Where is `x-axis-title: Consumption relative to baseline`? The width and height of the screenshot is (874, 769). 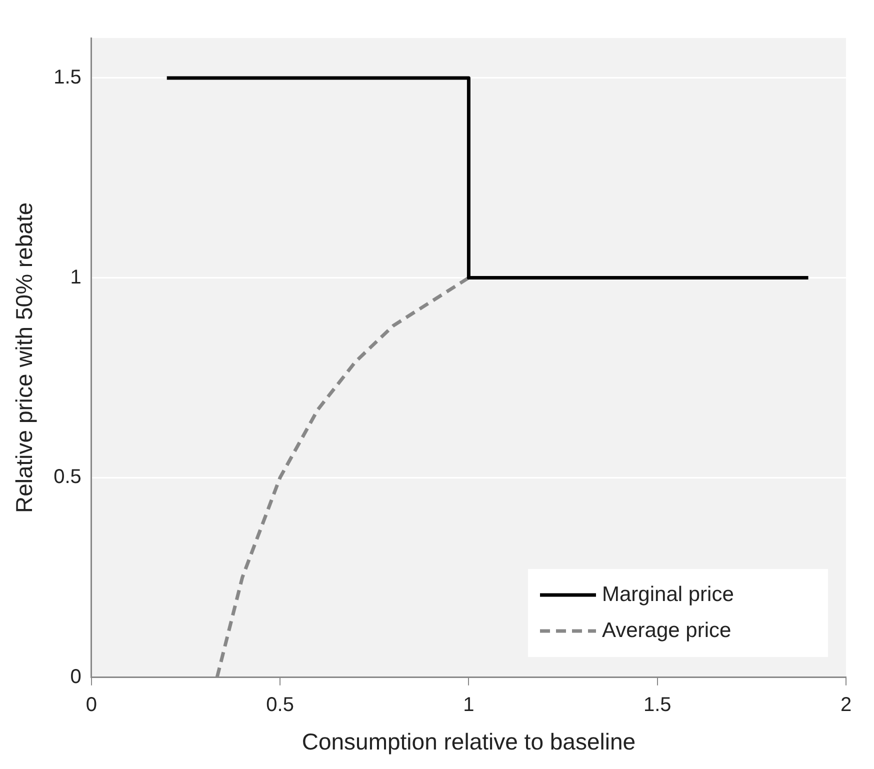
x-axis-title: Consumption relative to baseline is located at coordinates (469, 741).